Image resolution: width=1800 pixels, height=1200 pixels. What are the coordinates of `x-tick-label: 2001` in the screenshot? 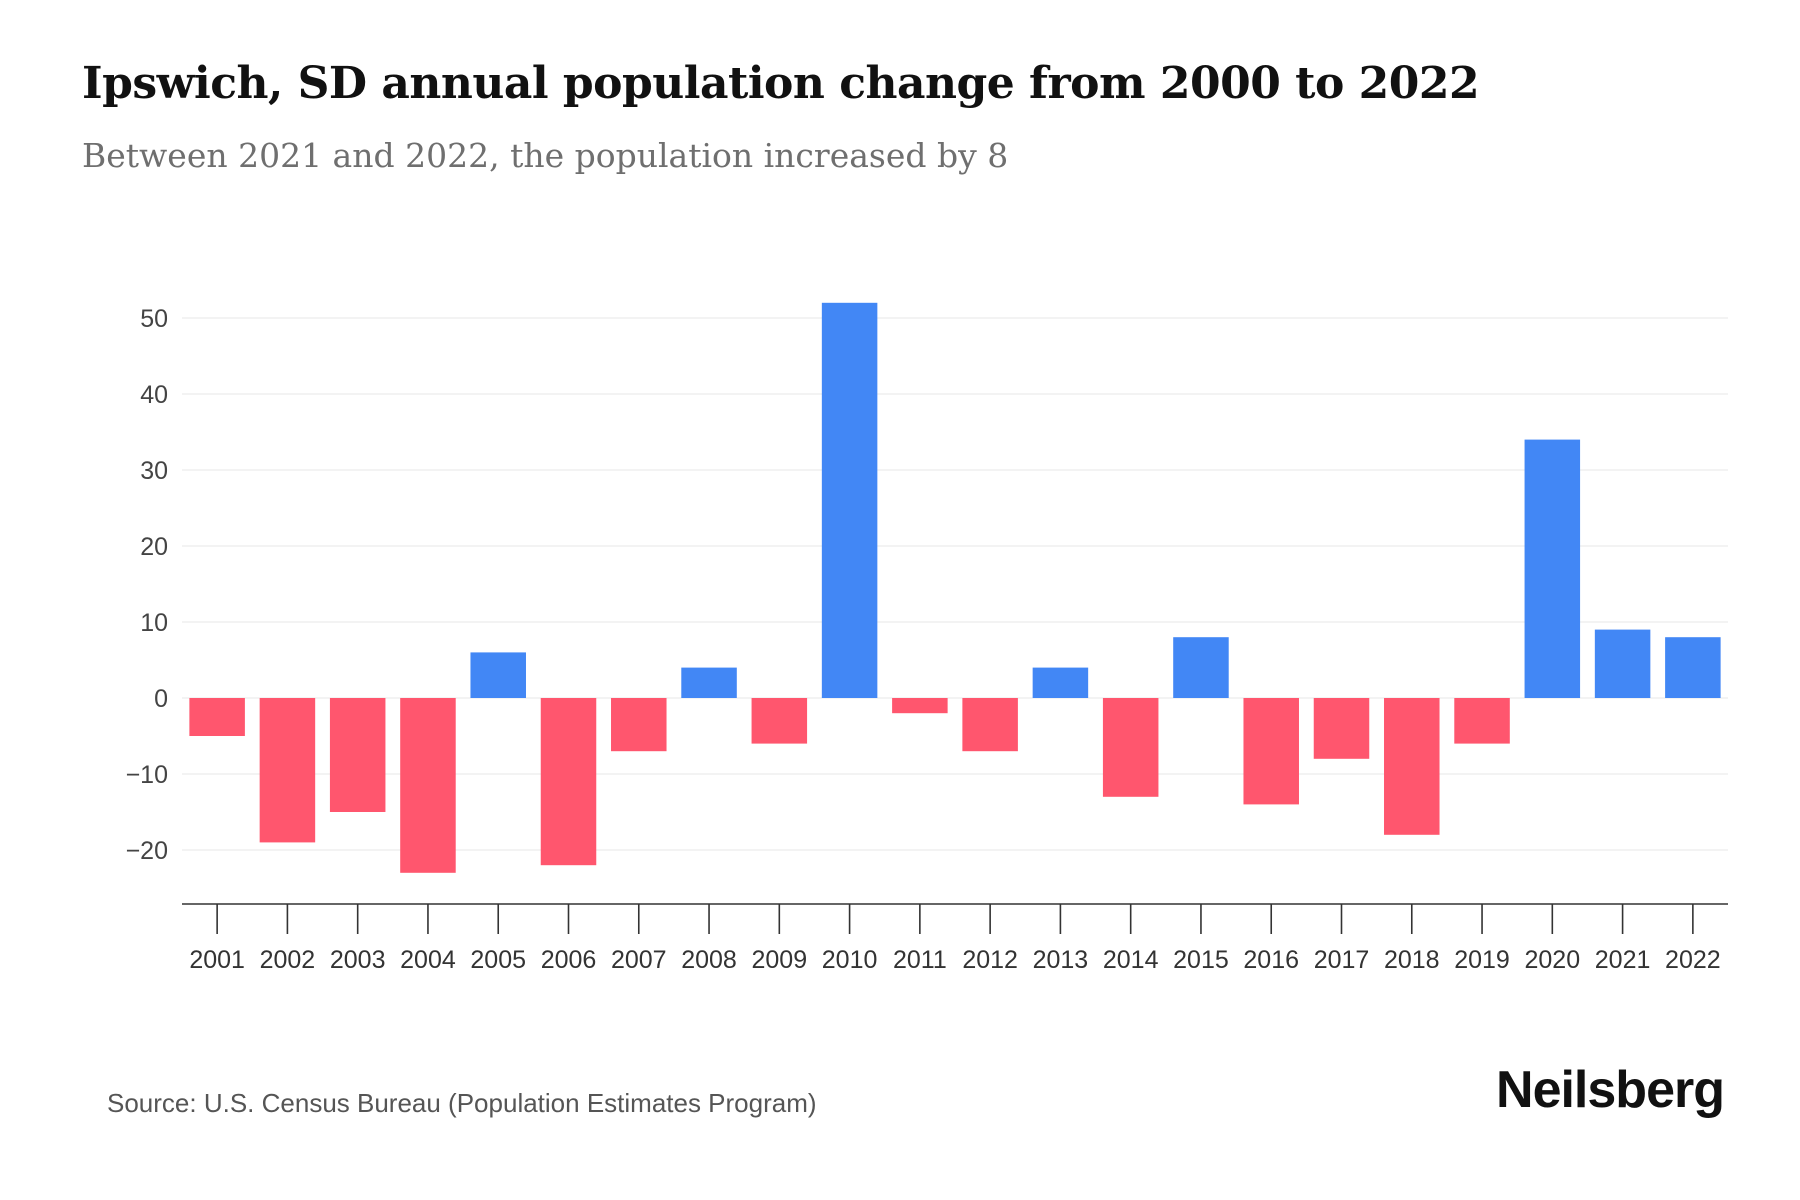 It's located at (217, 960).